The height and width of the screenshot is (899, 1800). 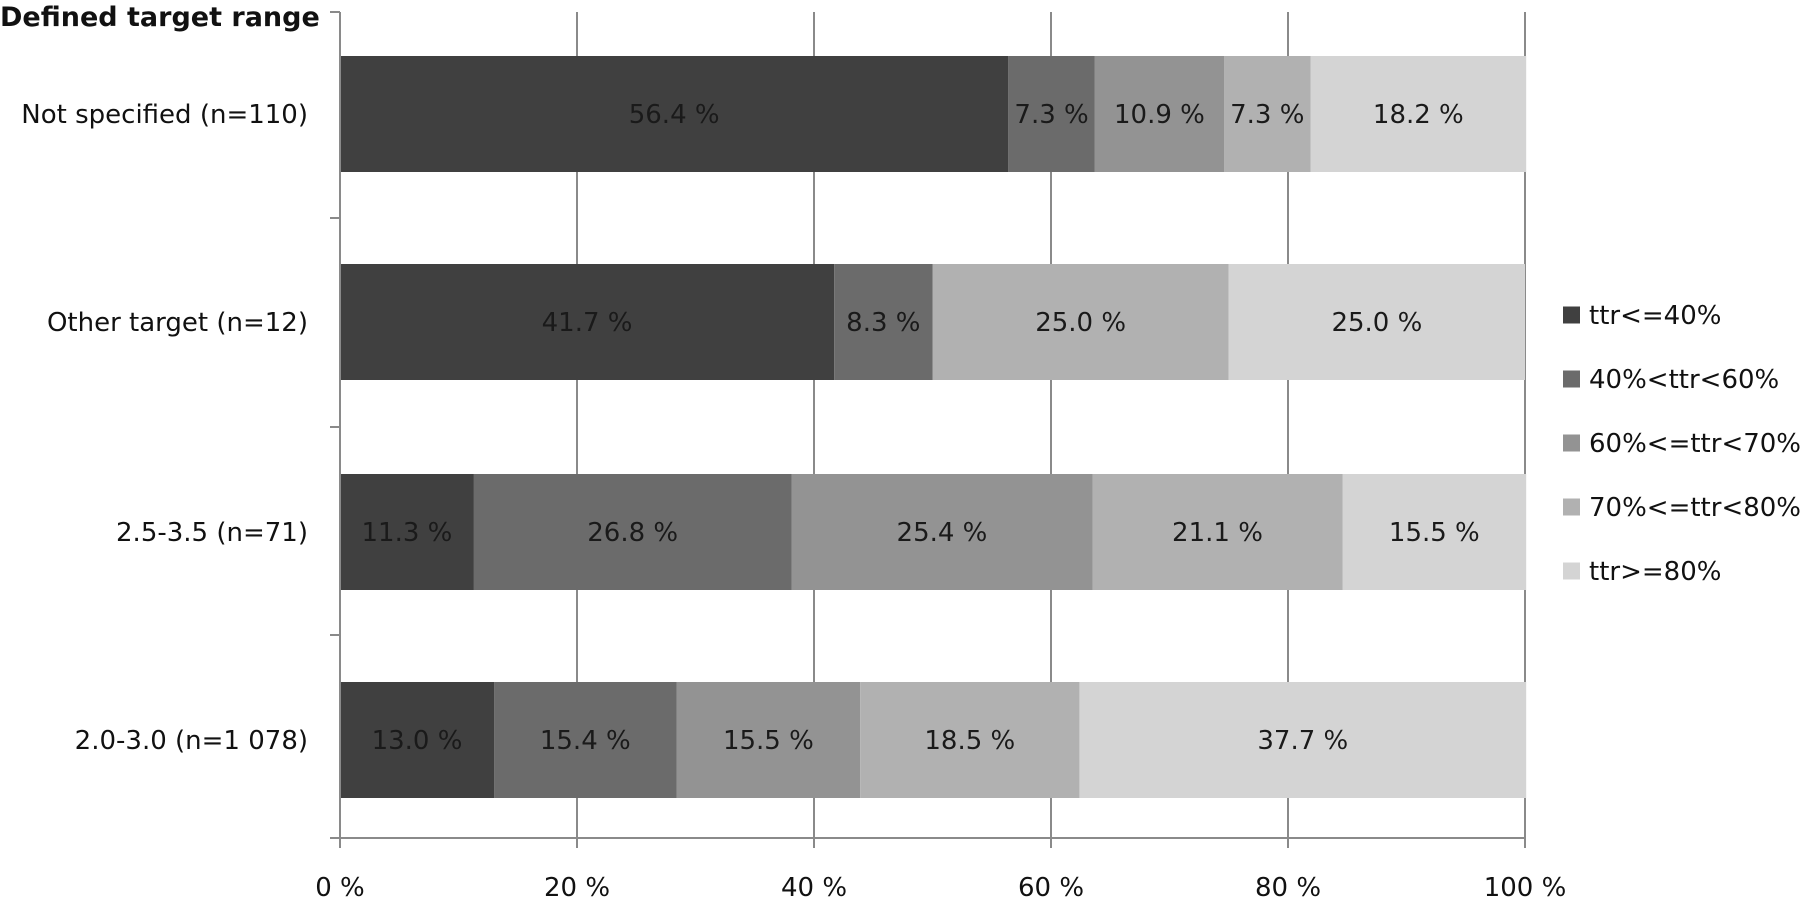 I want to click on data-label: 21.1 %, so click(x=1217, y=533).